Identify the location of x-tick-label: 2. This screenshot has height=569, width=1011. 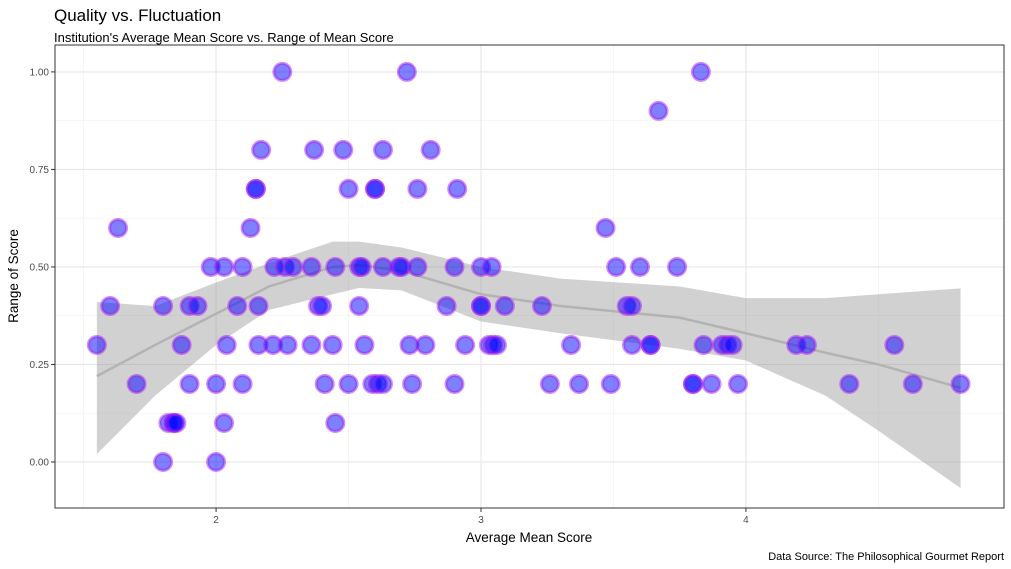
(216, 520).